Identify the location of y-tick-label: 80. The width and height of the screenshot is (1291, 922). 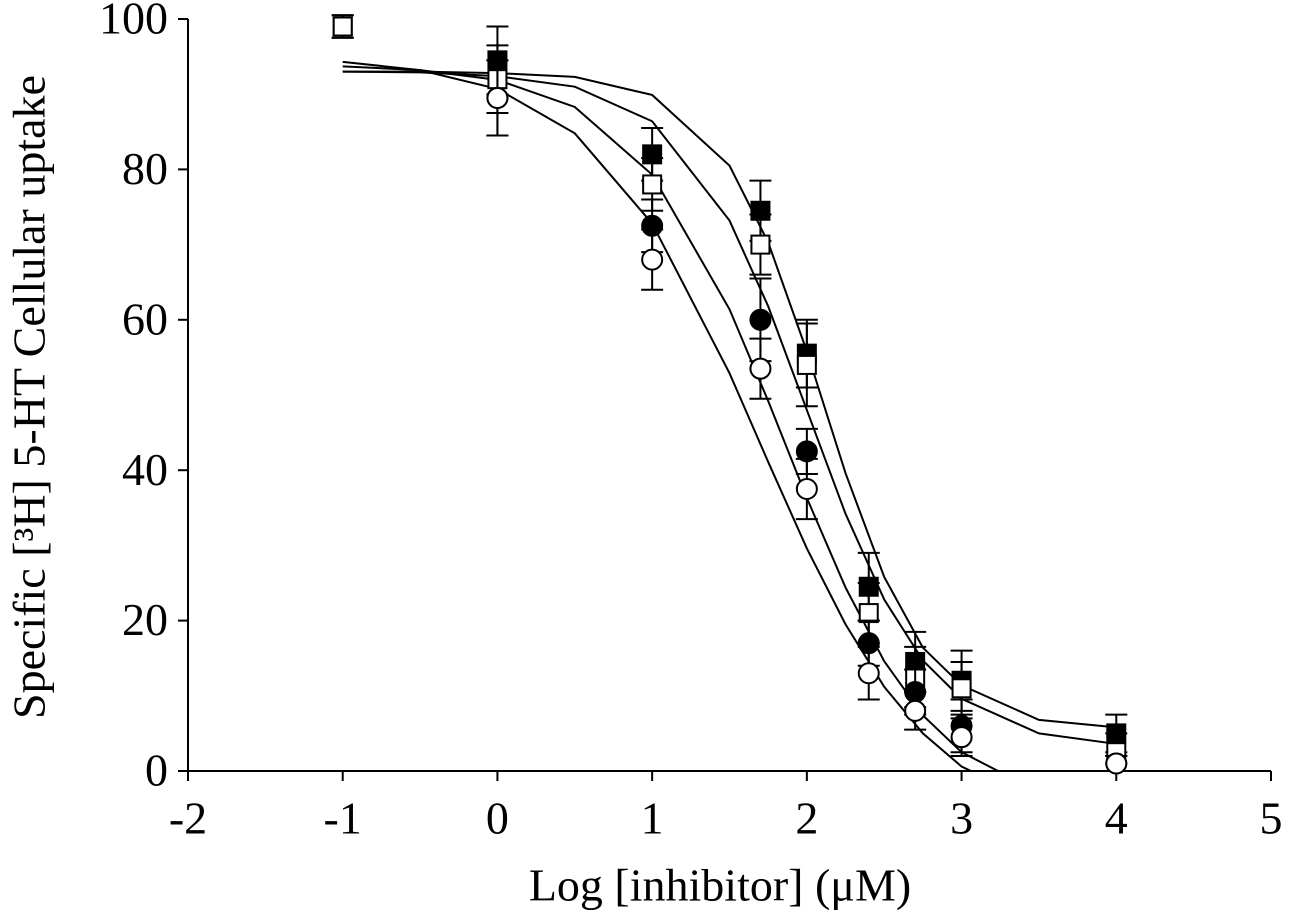
(145, 168).